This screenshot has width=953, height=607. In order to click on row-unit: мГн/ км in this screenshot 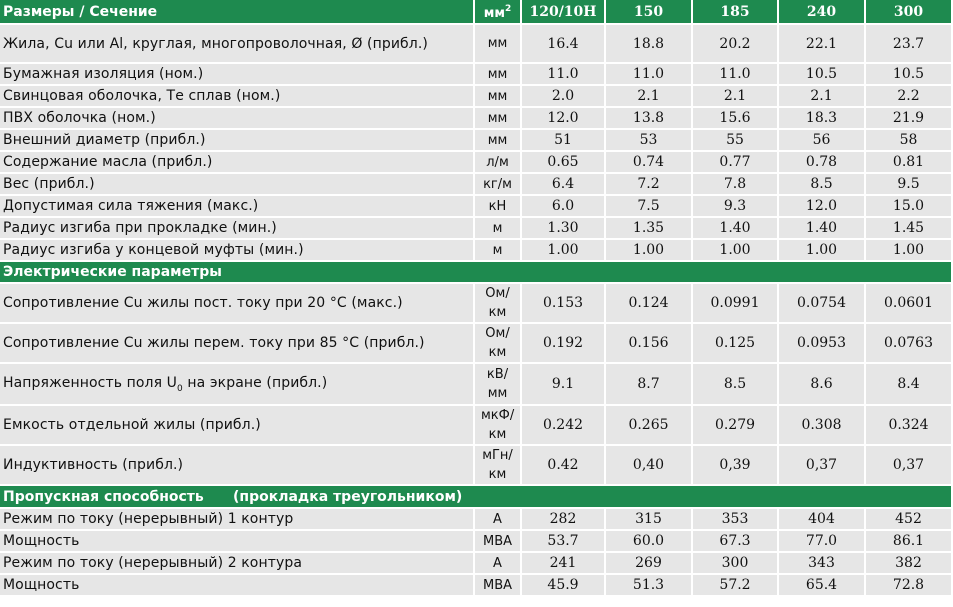, I will do `click(498, 466)`.